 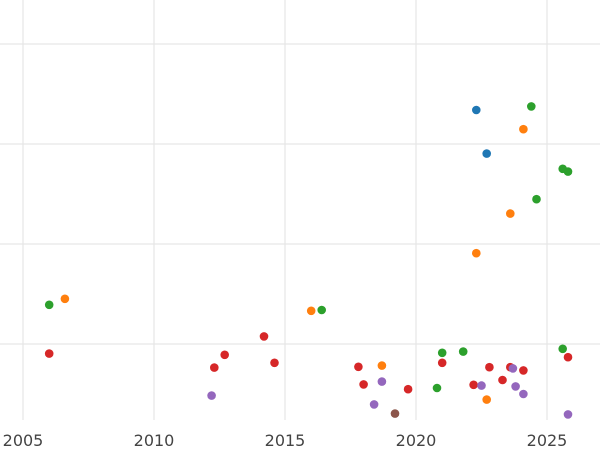 I want to click on data-point-brown, so click(x=395, y=413).